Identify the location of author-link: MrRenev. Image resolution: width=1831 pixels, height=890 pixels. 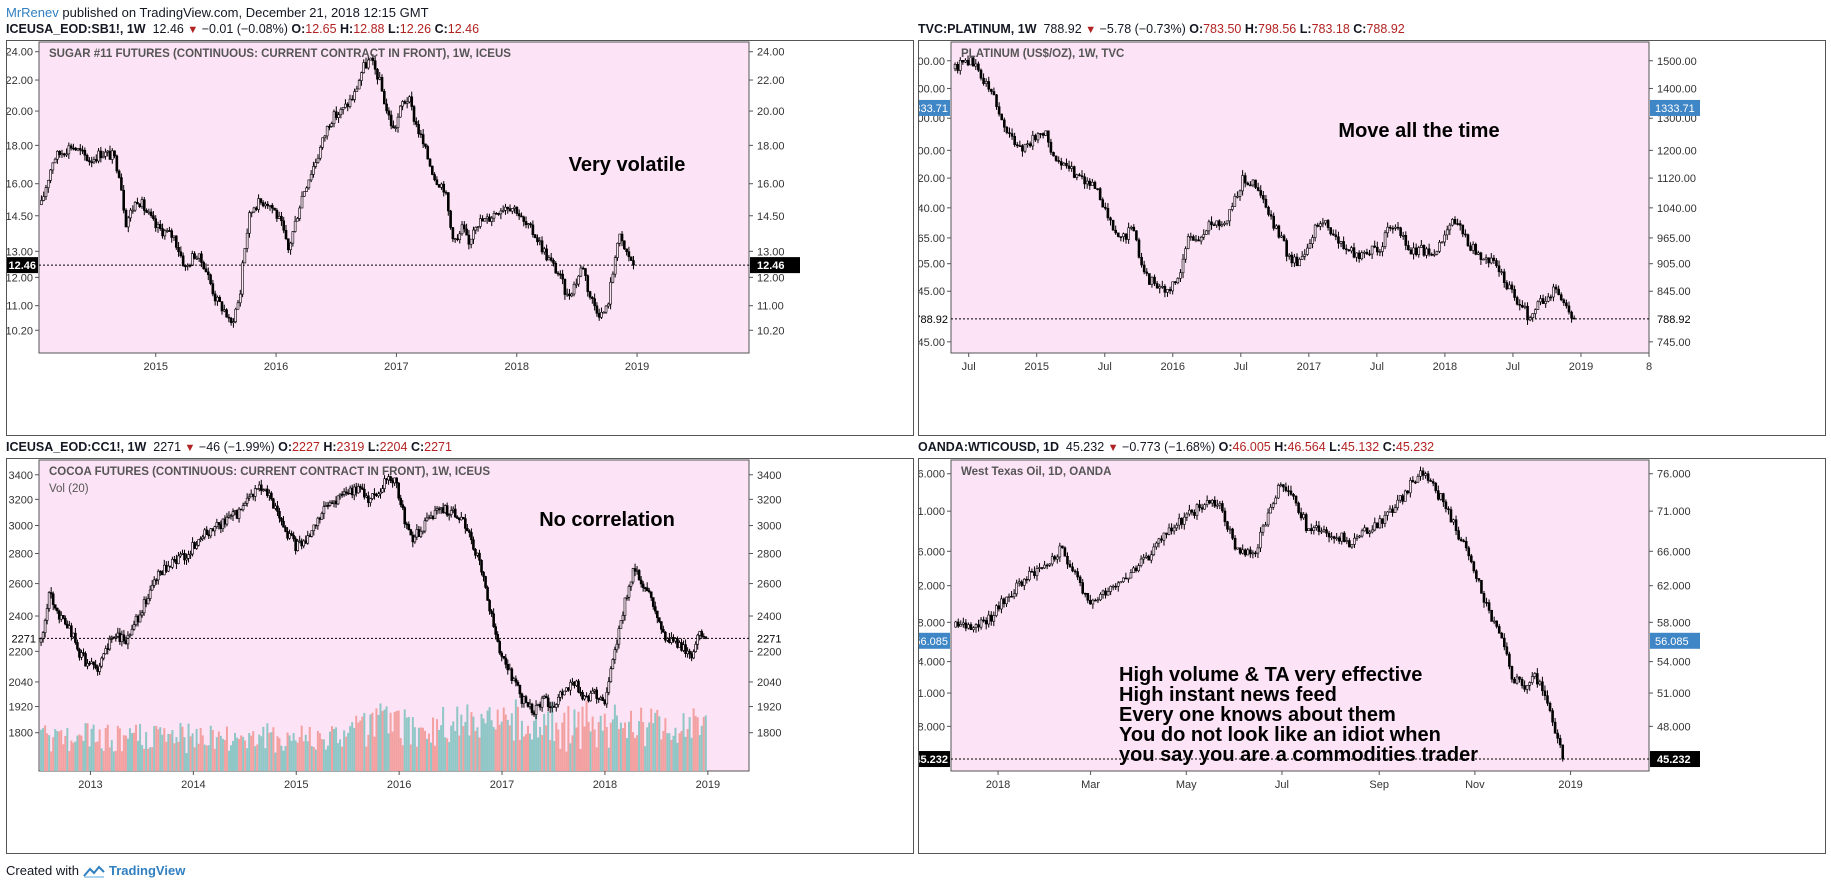
(32, 12).